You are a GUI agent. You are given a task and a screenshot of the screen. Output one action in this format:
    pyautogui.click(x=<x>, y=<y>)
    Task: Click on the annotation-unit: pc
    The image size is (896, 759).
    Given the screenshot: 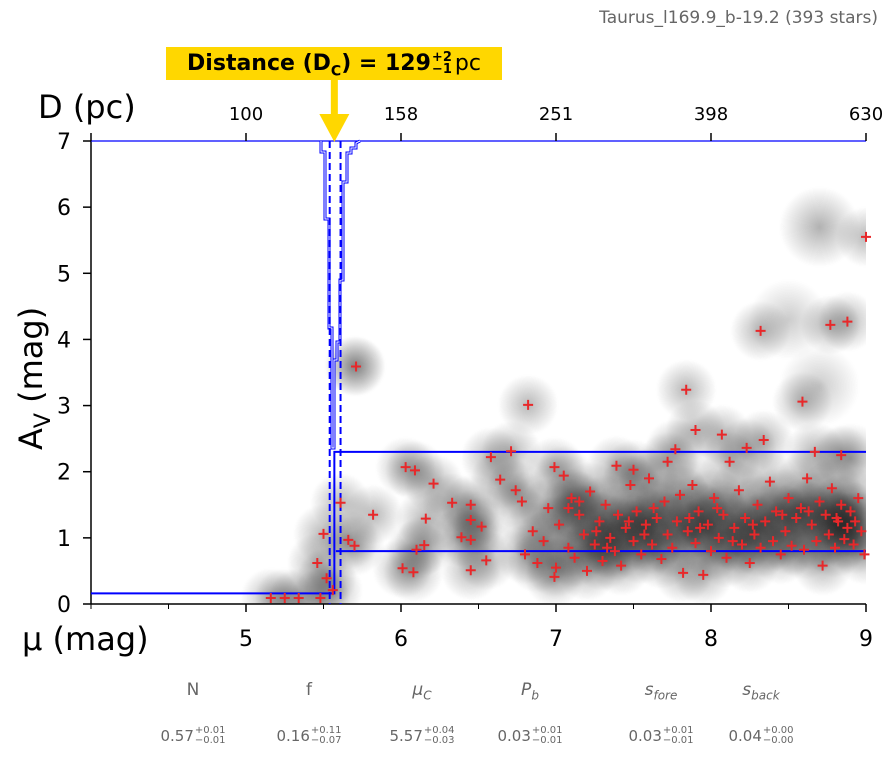 What is the action you would take?
    pyautogui.click(x=467, y=63)
    